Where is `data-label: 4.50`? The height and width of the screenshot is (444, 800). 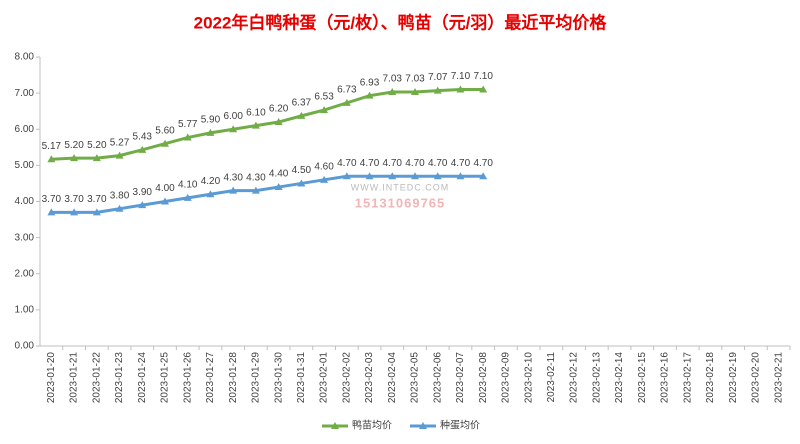
data-label: 4.50 is located at coordinates (302, 170).